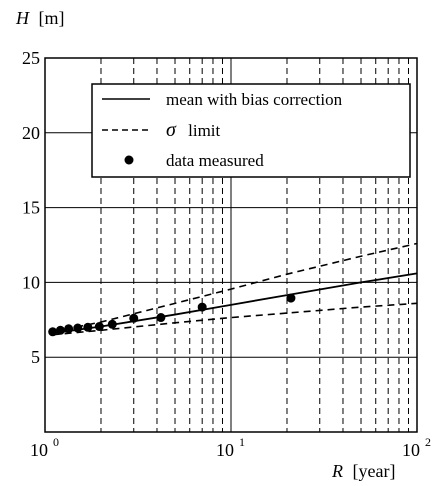 The height and width of the screenshot is (486, 435). I want to click on y-axis-unit: [m], so click(52, 18).